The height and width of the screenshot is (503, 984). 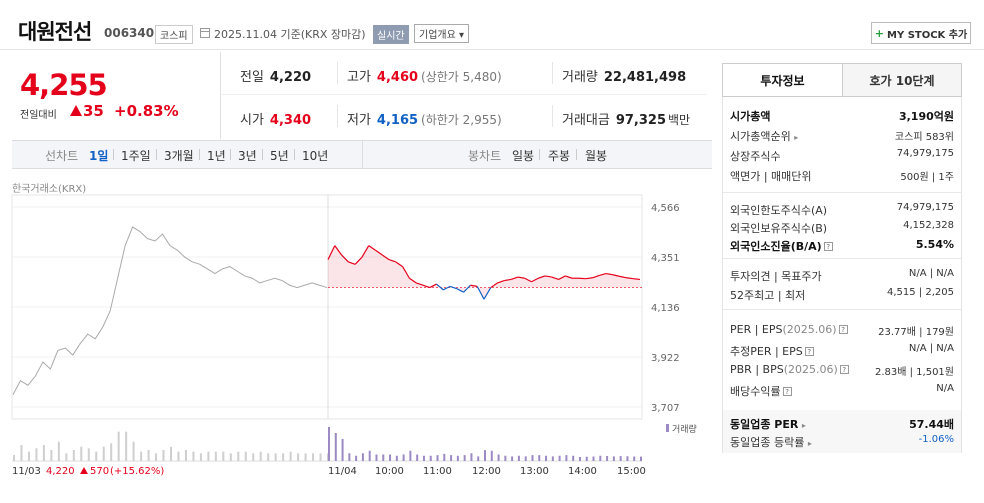 I want to click on x-tick-label: 11:00, so click(x=437, y=471).